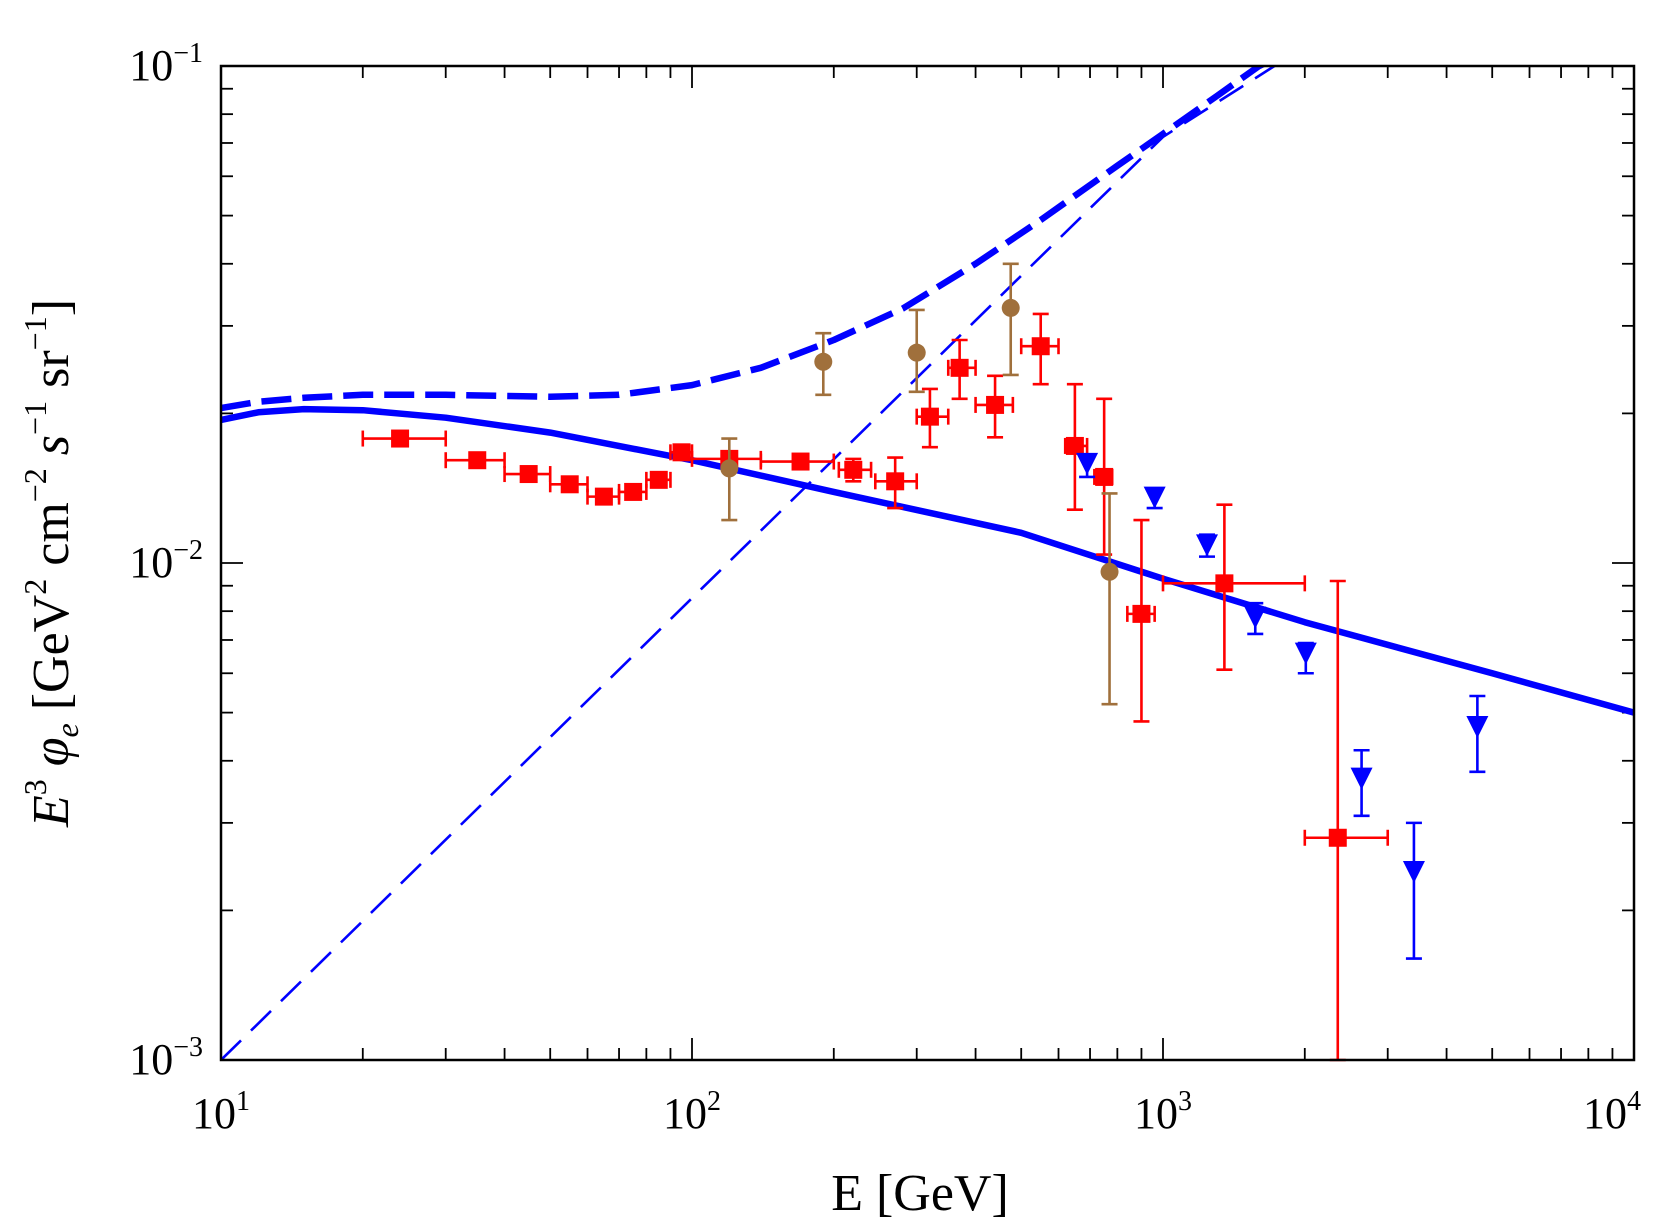 This screenshot has height=1229, width=1667. I want to click on y-label-bracket-gev: [GeV, so click(51, 653).